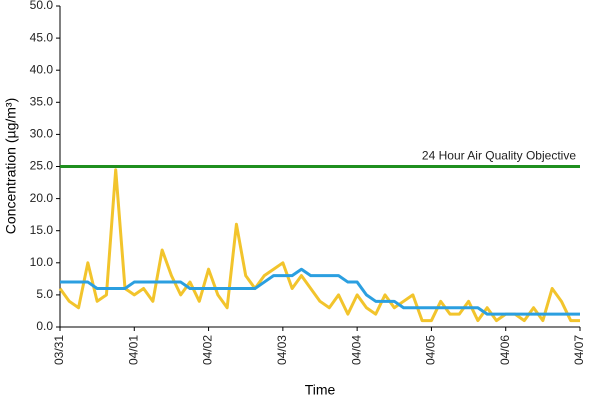 The width and height of the screenshot is (600, 400). What do you see at coordinates (356, 350) in the screenshot?
I see `x-tick-label: 04/04` at bounding box center [356, 350].